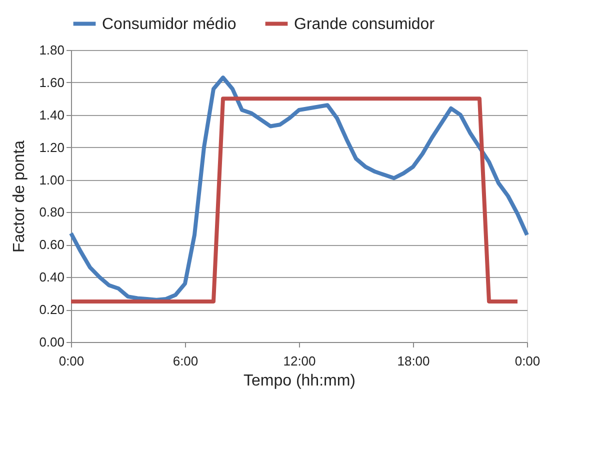 Image resolution: width=602 pixels, height=464 pixels. Describe the element at coordinates (51, 147) in the screenshot. I see `y-tick-label: 1.20` at that location.